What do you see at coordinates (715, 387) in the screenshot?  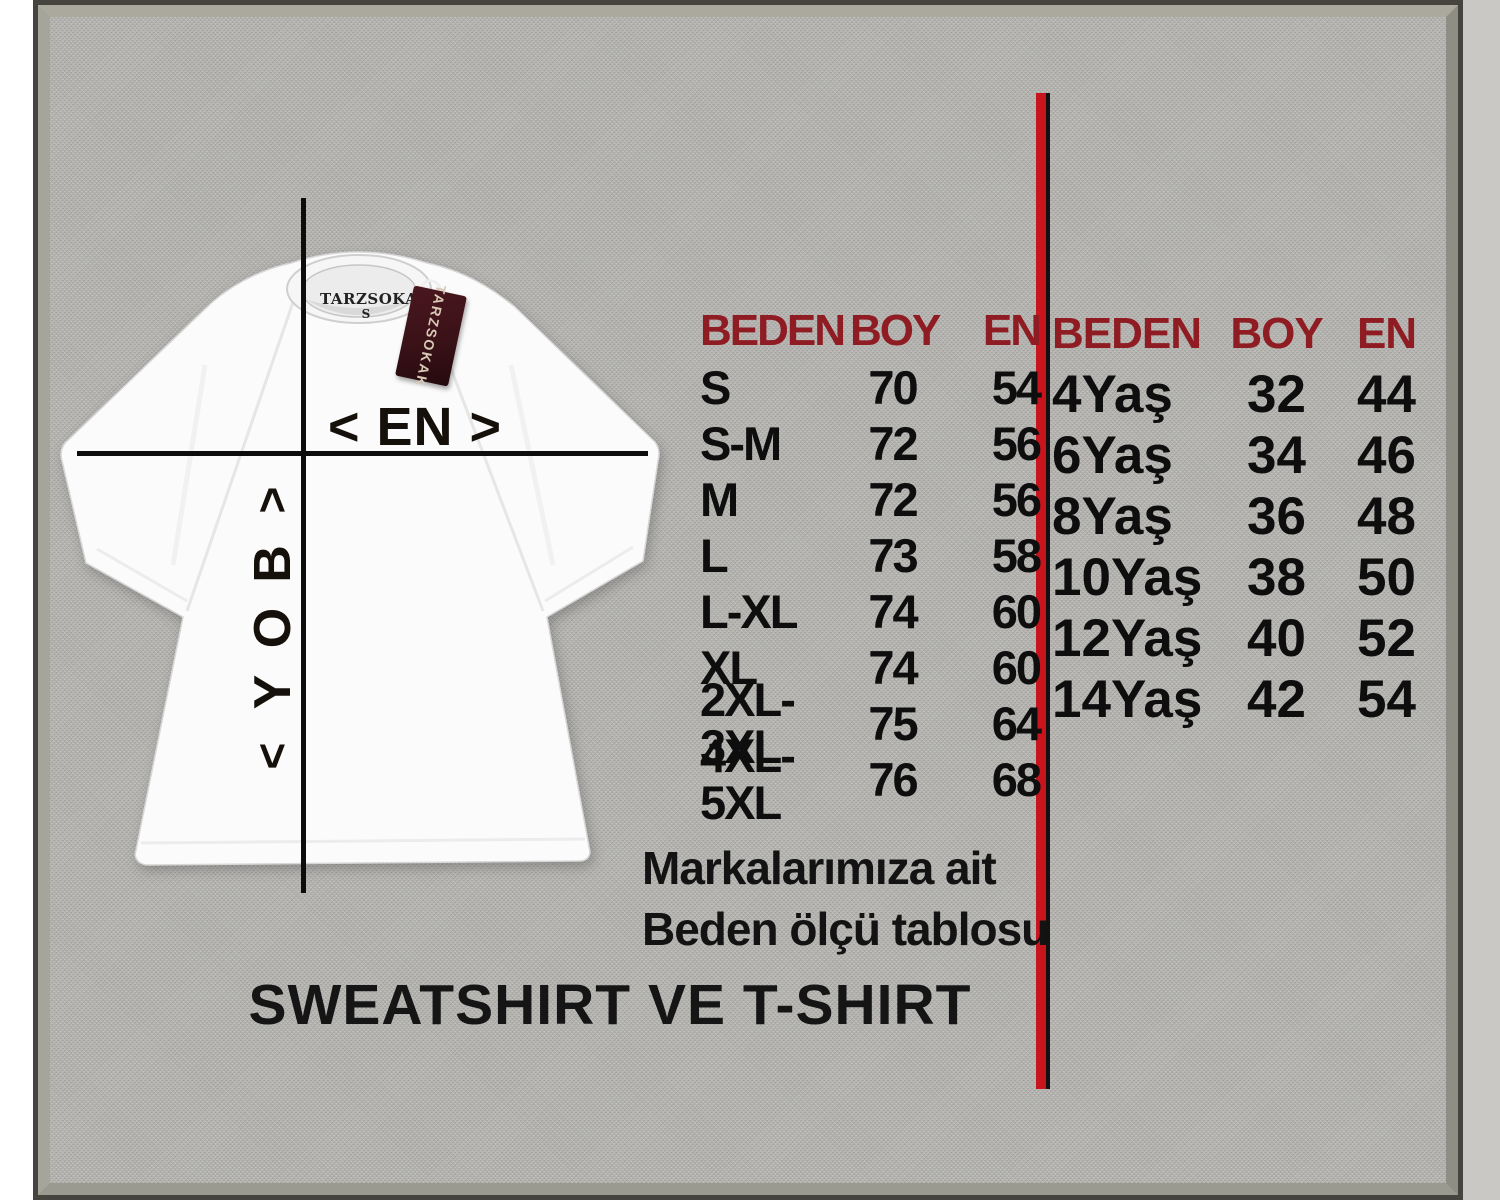 I see `size-cell: S` at bounding box center [715, 387].